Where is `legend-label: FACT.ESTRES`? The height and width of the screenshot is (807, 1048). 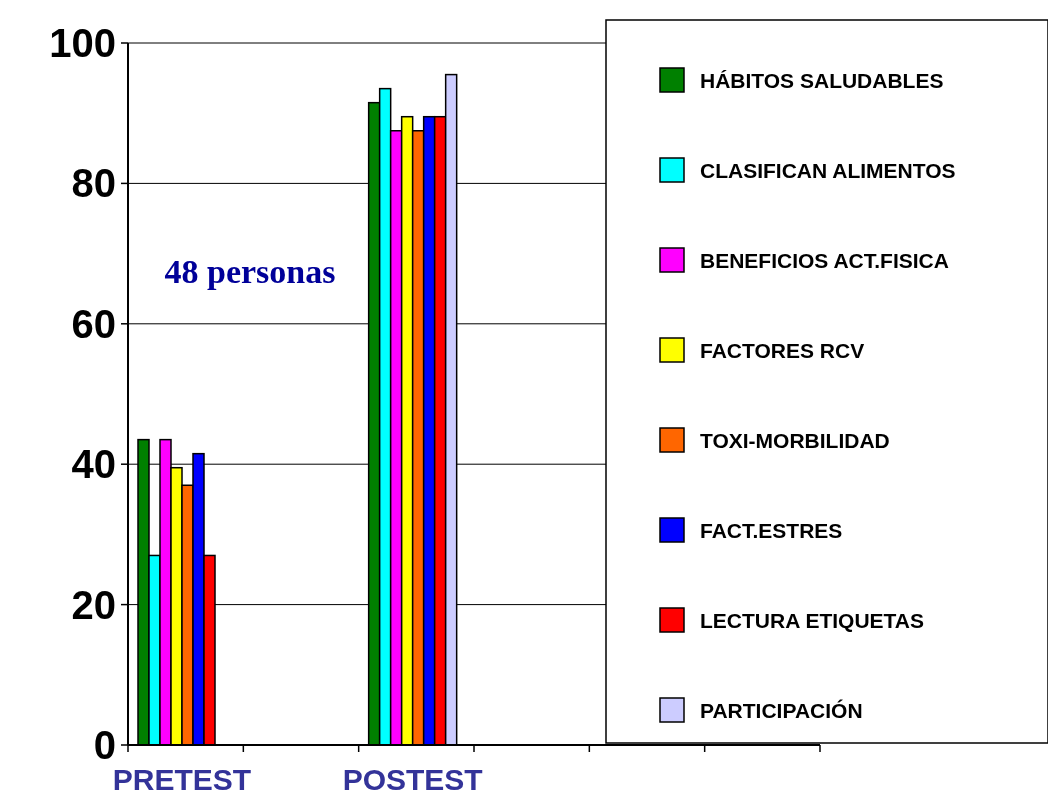
legend-label: FACT.ESTRES is located at coordinates (771, 530).